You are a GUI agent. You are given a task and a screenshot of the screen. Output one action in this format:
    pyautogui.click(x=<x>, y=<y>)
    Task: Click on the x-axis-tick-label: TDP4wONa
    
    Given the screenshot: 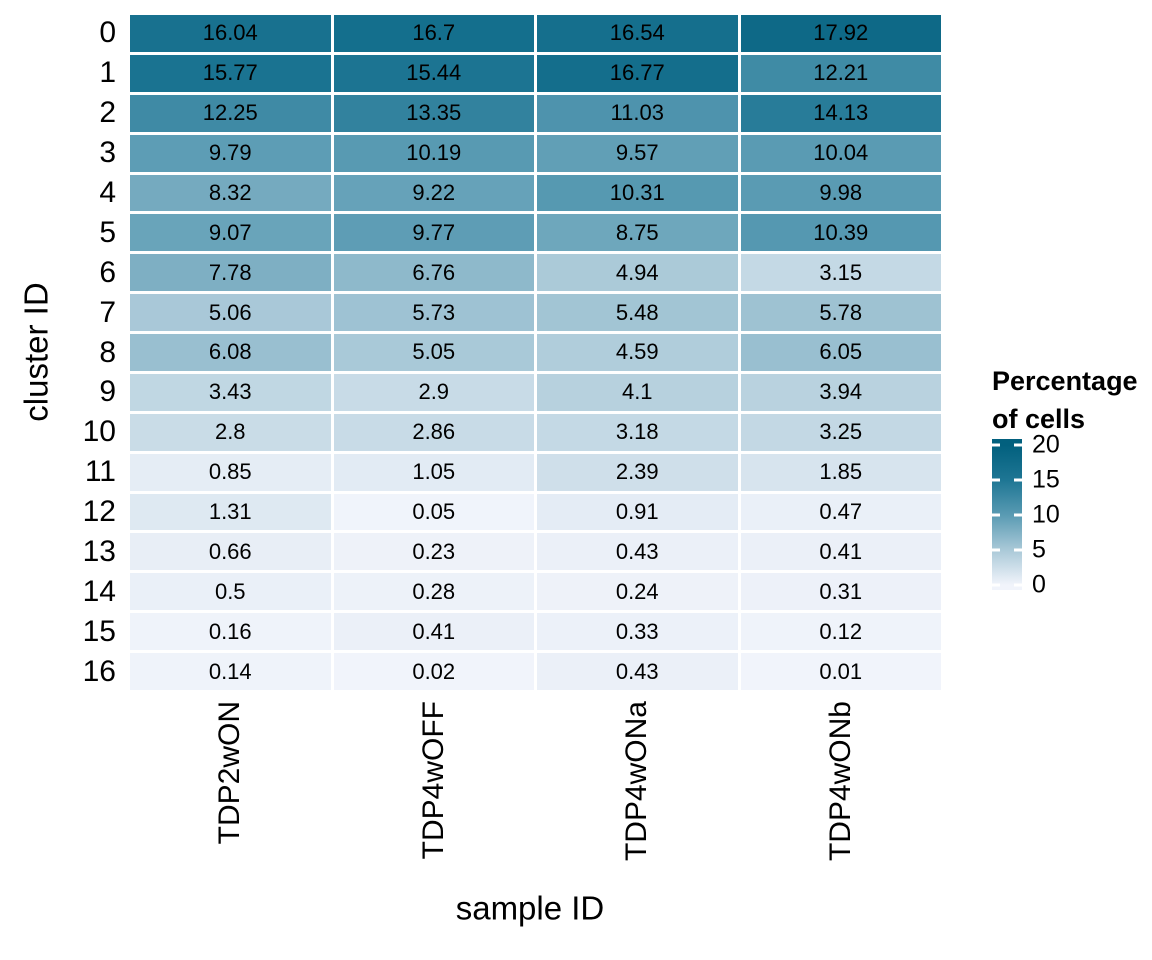 What is the action you would take?
    pyautogui.click(x=637, y=781)
    